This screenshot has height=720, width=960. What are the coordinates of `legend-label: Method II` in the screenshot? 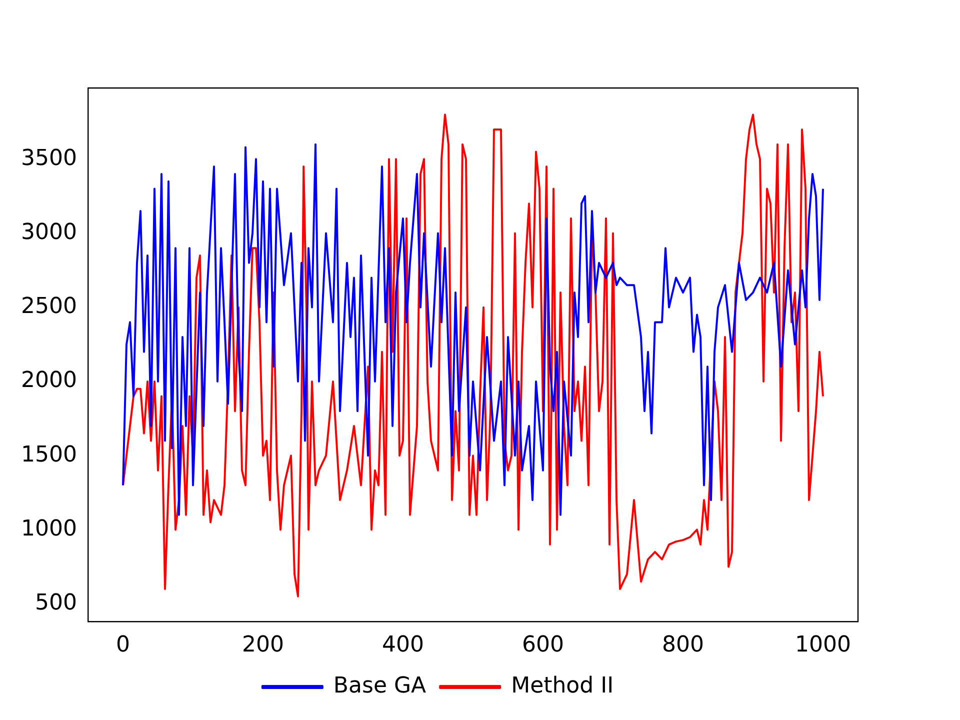 It's located at (562, 686).